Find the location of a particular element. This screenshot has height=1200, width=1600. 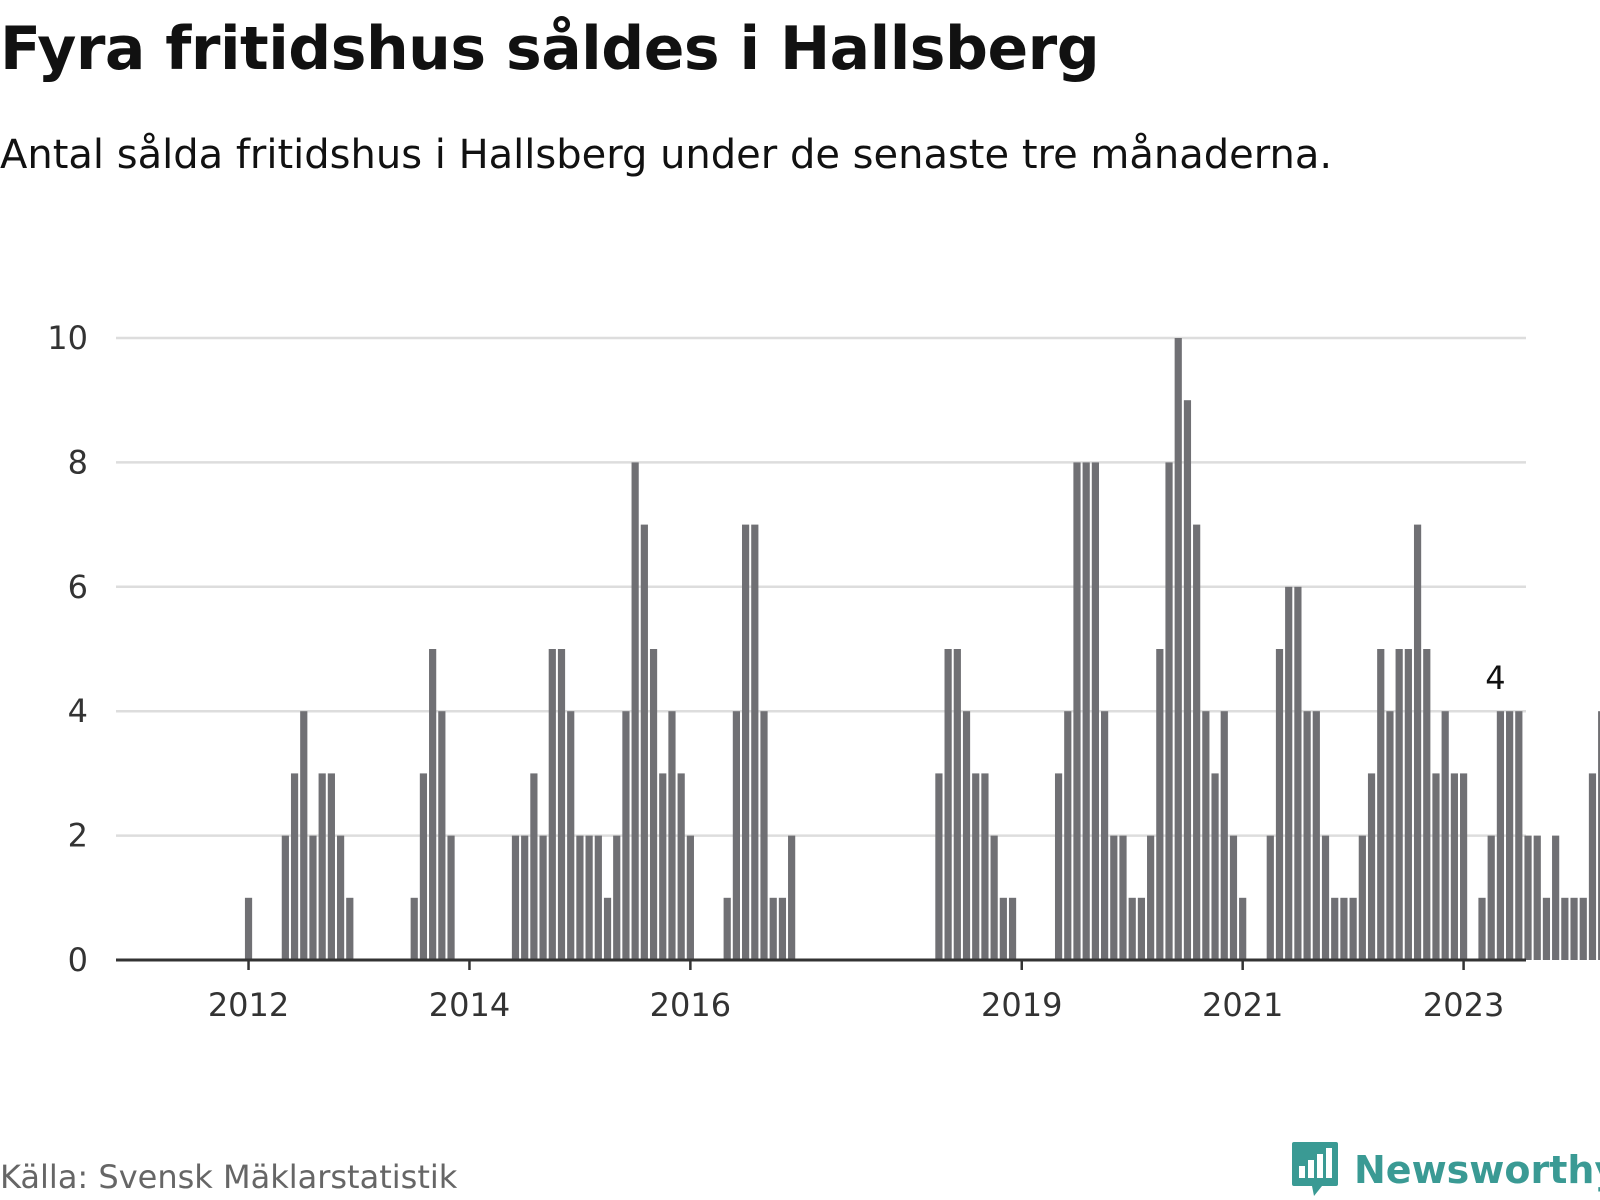

x-tick-label: 2014 is located at coordinates (469, 1005).